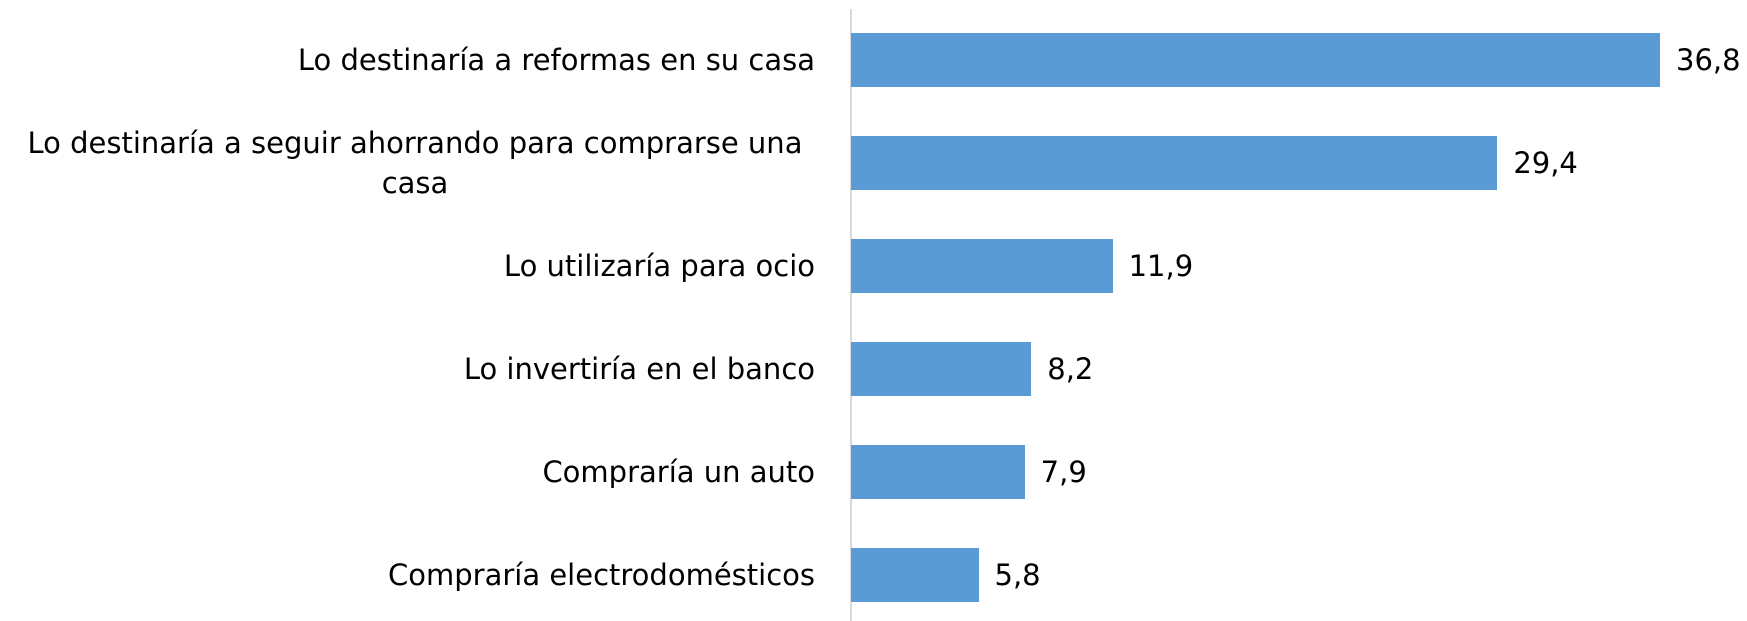 The height and width of the screenshot is (621, 1747). Describe the element at coordinates (1708, 59) in the screenshot. I see `data-label: 36,8` at that location.